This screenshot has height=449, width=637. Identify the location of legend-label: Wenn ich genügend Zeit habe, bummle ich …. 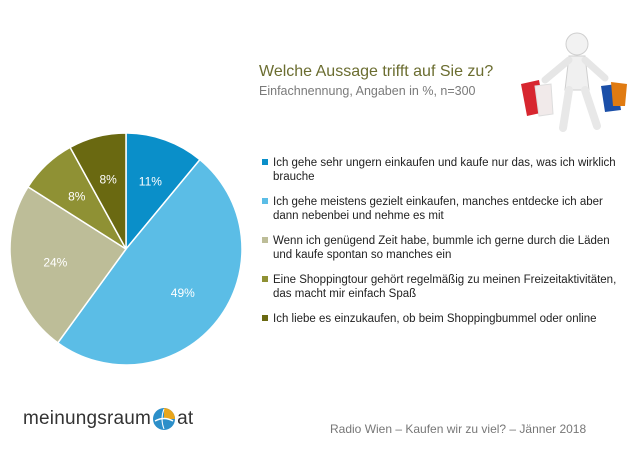
(441, 248).